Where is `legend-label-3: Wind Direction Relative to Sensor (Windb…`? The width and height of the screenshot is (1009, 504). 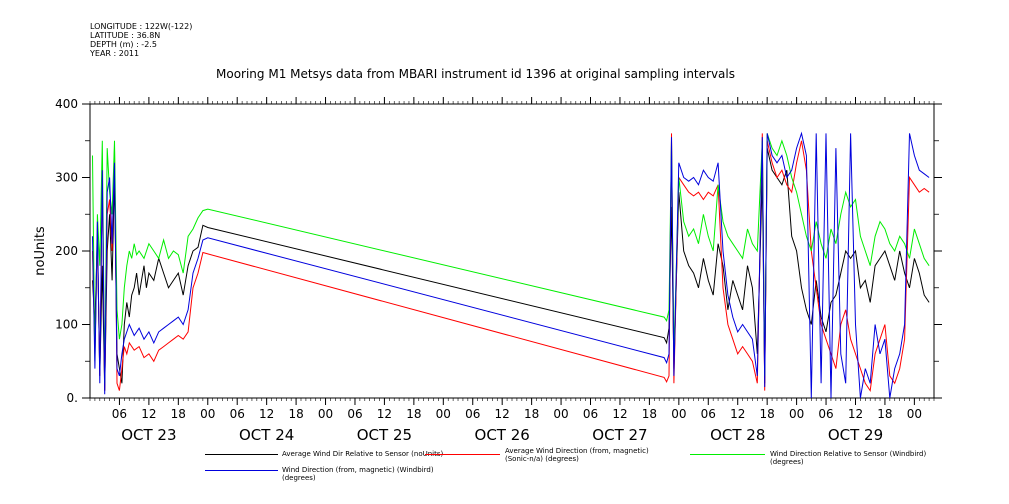
legend-label-3: Wind Direction Relative to Sensor (Windb… is located at coordinates (848, 458).